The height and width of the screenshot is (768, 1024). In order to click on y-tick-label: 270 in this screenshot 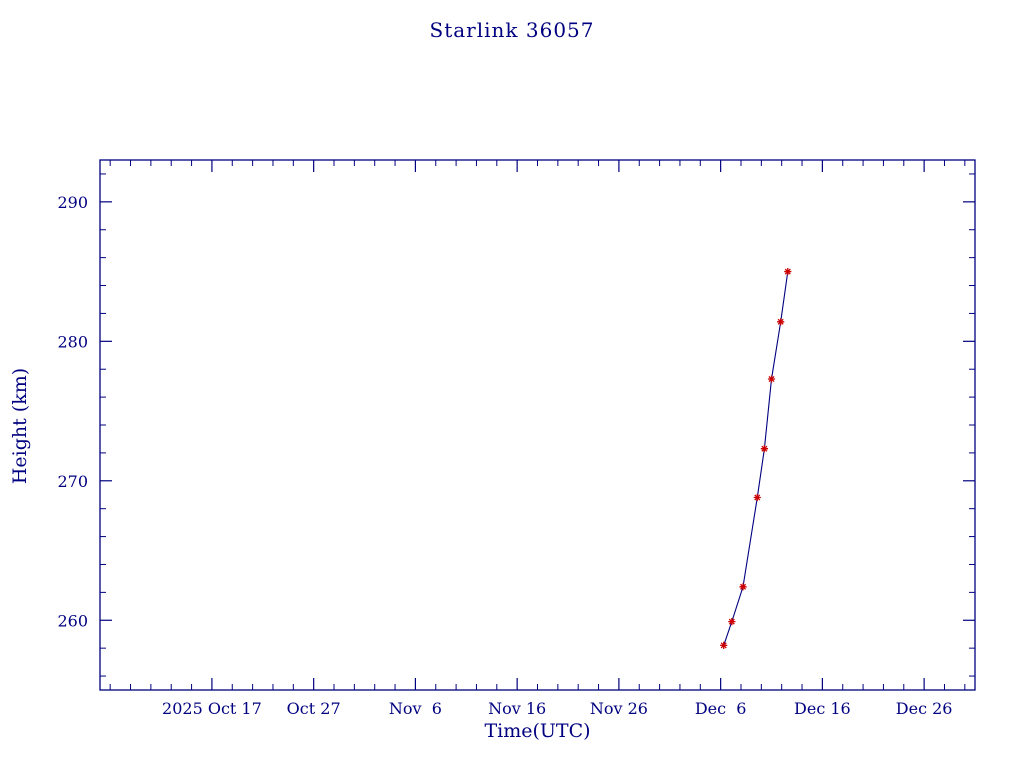, I will do `click(72, 481)`.